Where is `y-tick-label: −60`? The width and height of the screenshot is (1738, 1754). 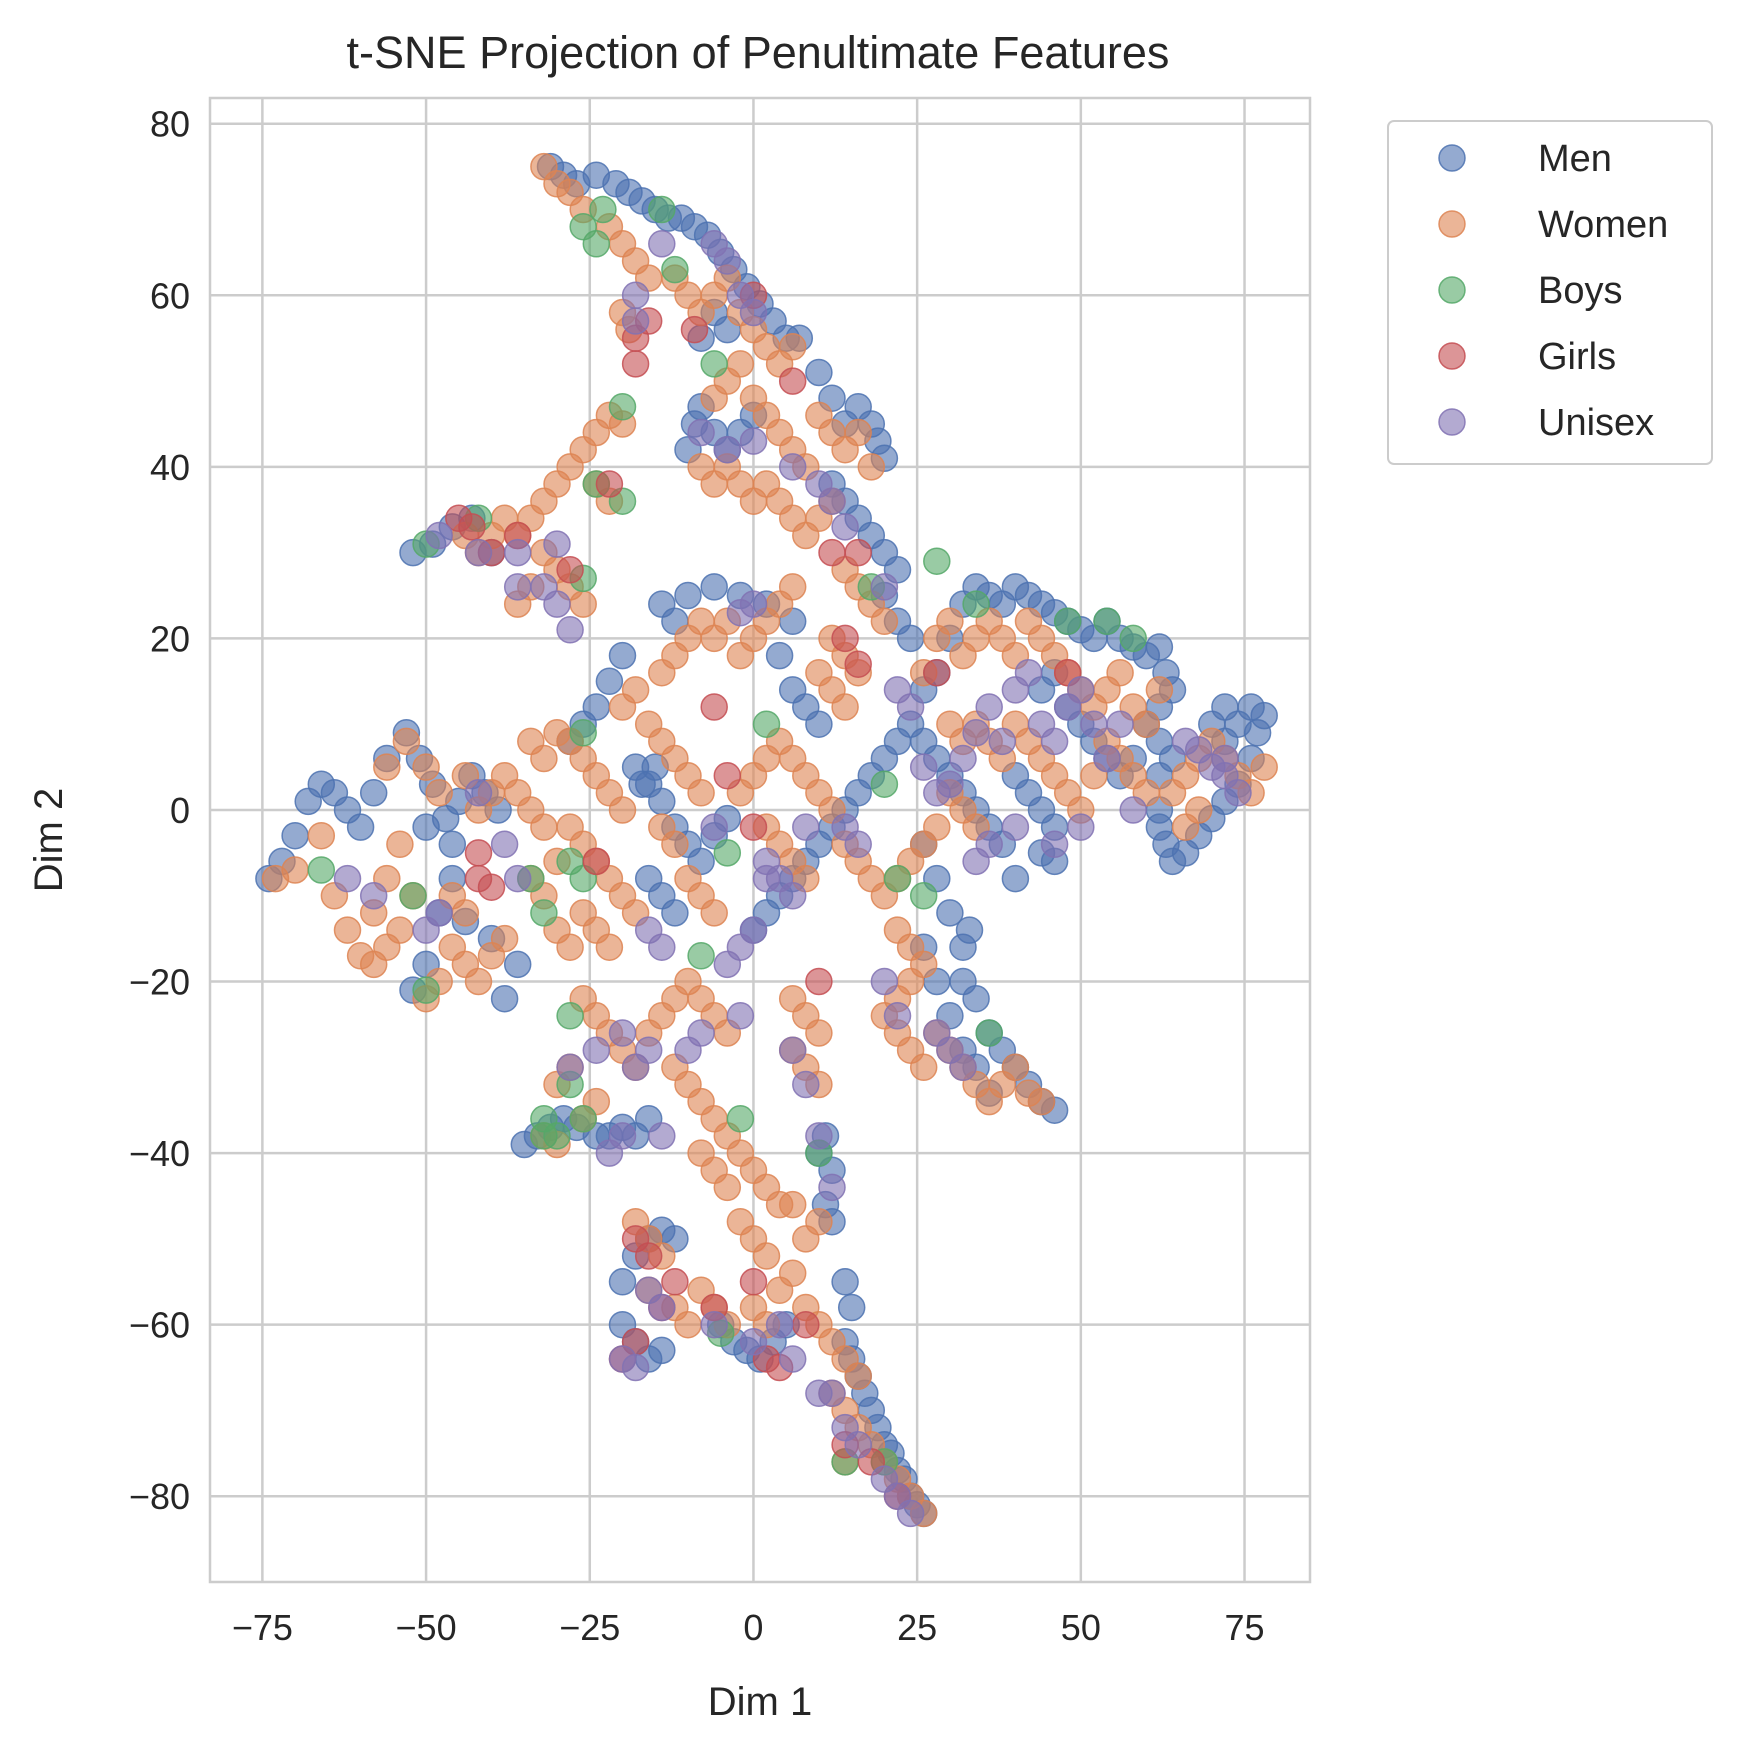 y-tick-label: −60 is located at coordinates (159, 1325).